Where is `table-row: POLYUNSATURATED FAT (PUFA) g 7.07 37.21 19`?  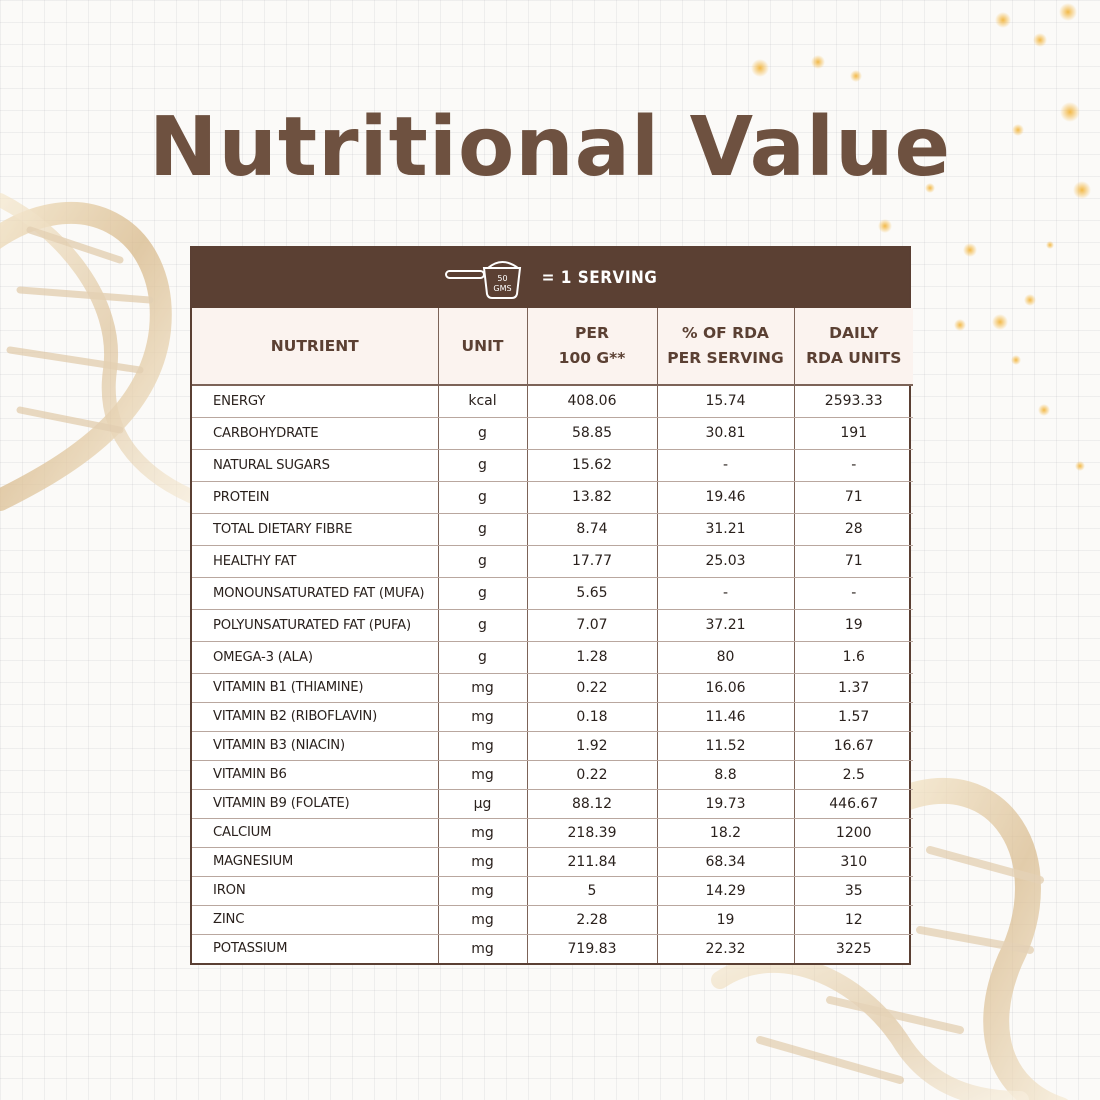
table-row: POLYUNSATURATED FAT (PUFA) g 7.07 37.21 19 is located at coordinates (552, 625).